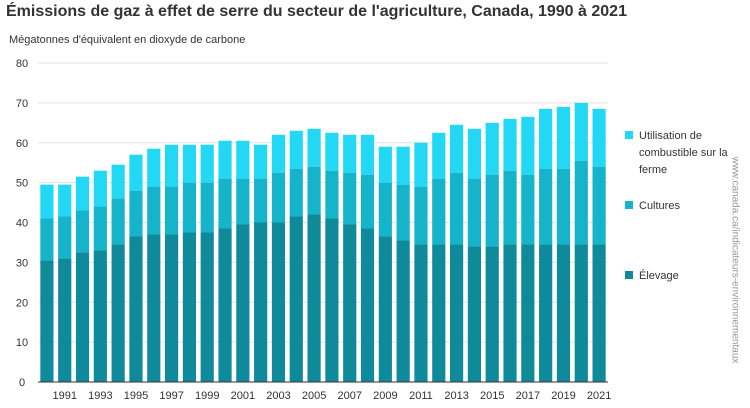 This screenshot has width=750, height=408. What do you see at coordinates (682, 276) in the screenshot?
I see `legend-item-livestock: Élevage` at bounding box center [682, 276].